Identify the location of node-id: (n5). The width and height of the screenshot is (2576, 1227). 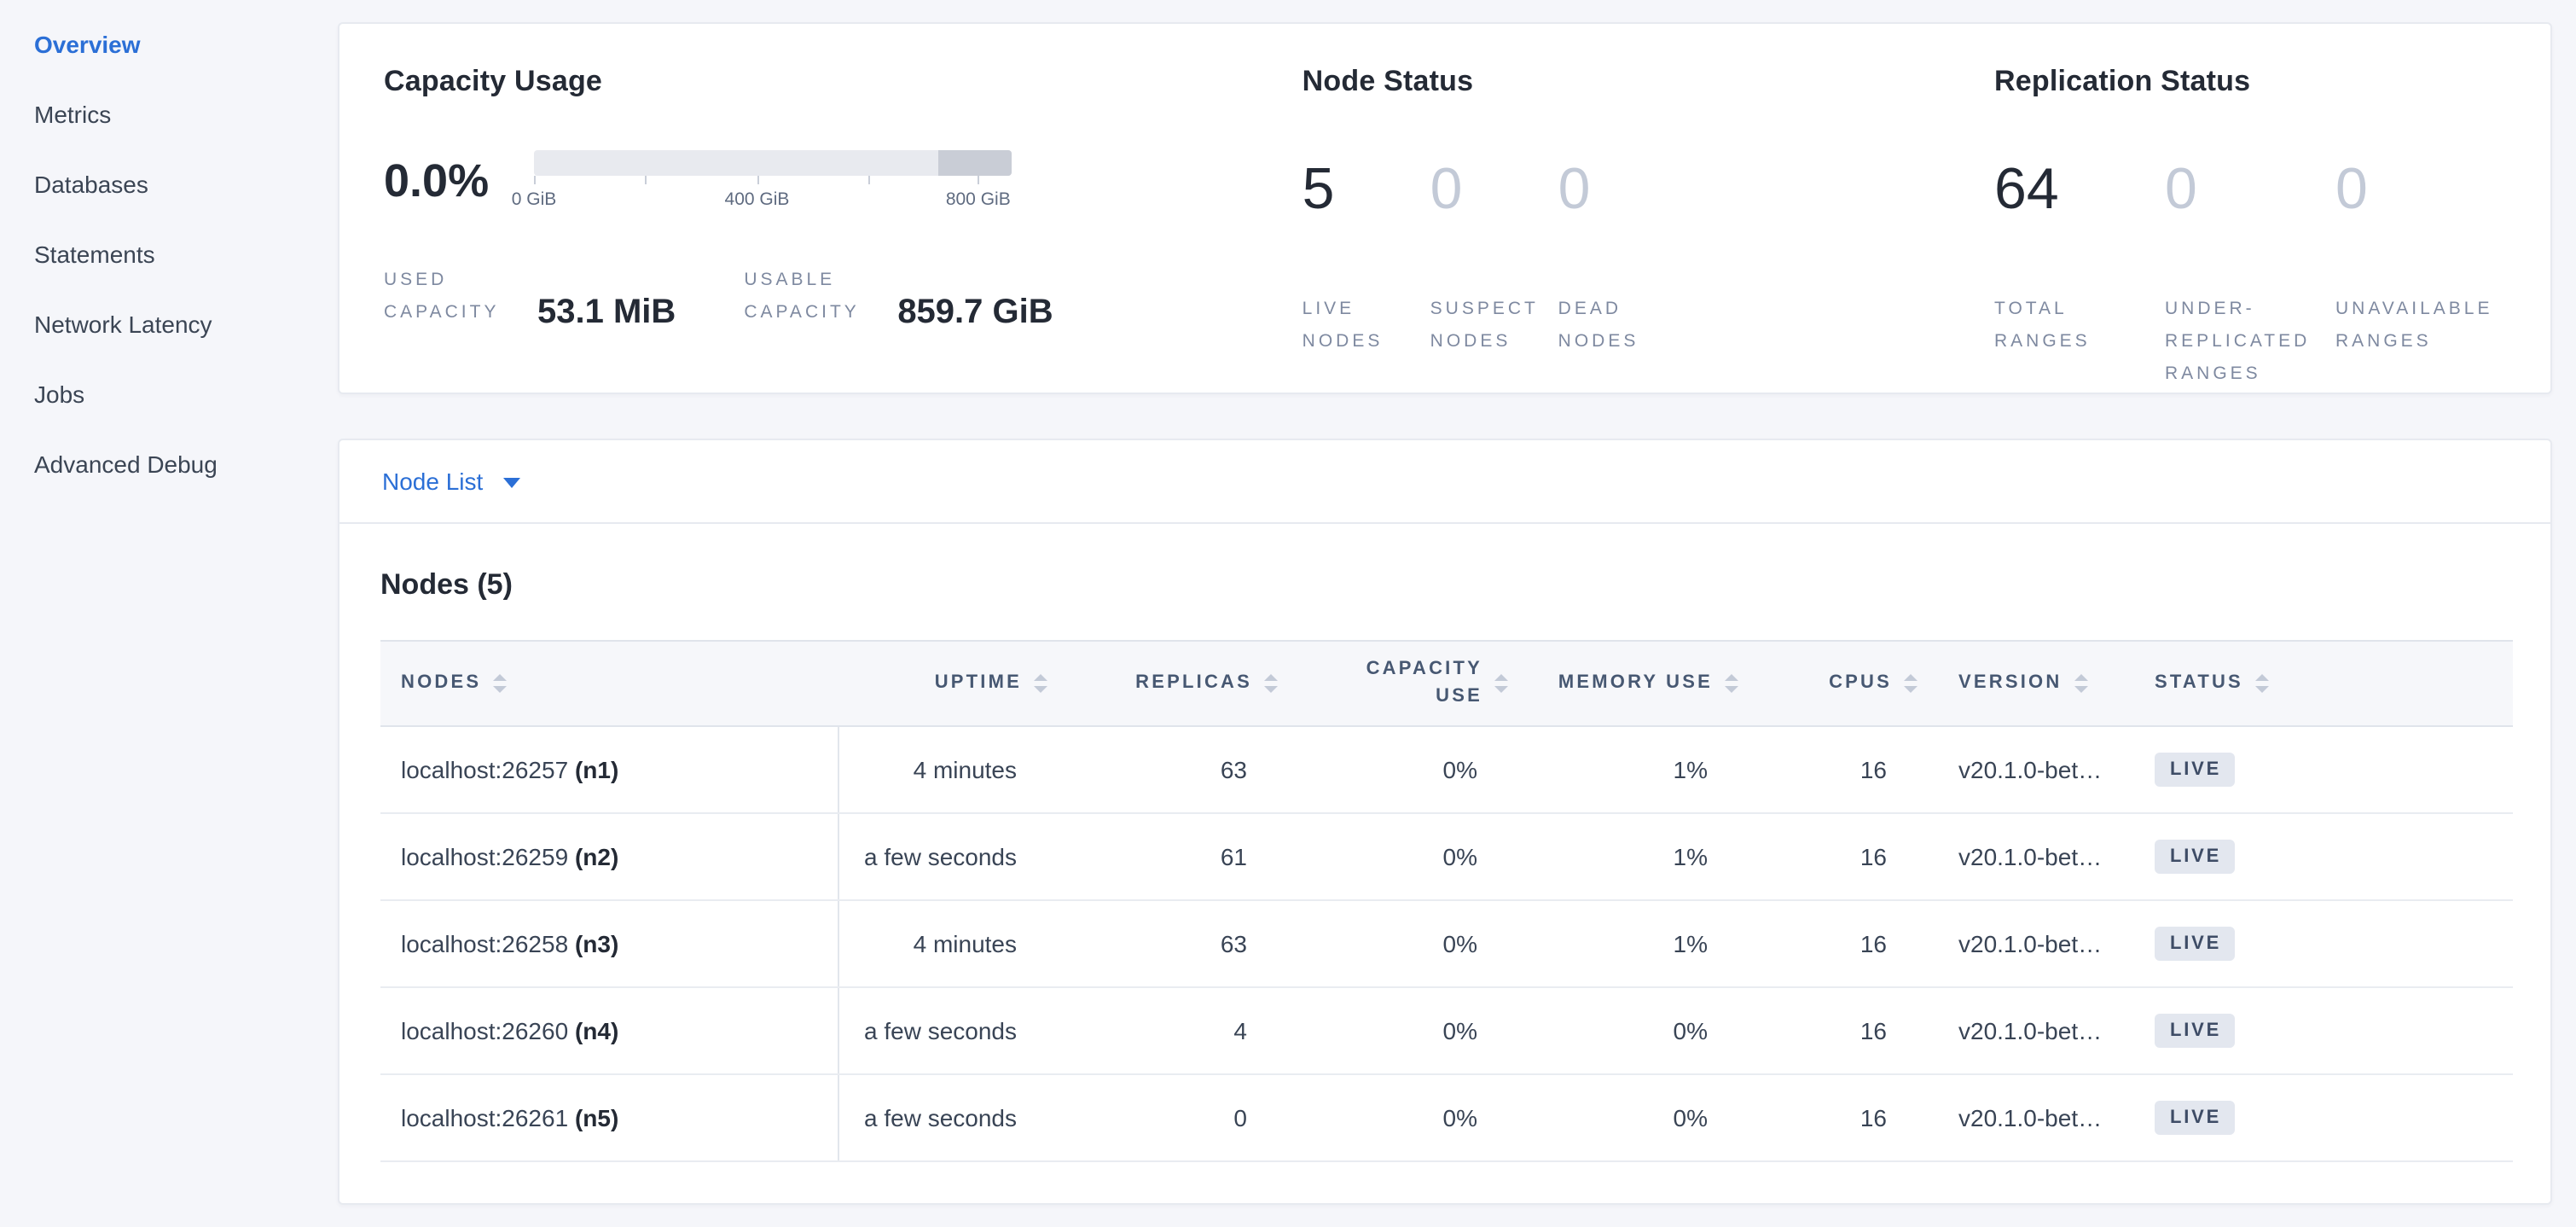
(596, 1117).